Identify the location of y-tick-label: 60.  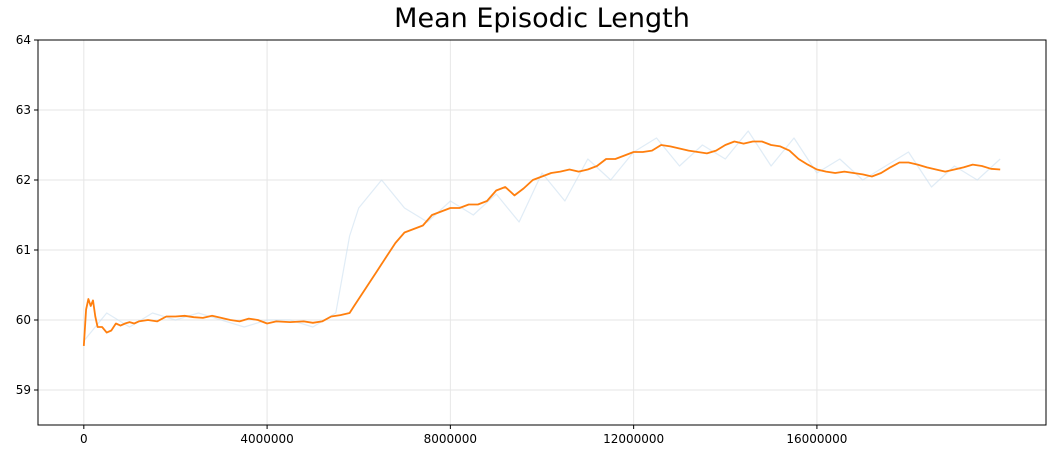
(23, 320).